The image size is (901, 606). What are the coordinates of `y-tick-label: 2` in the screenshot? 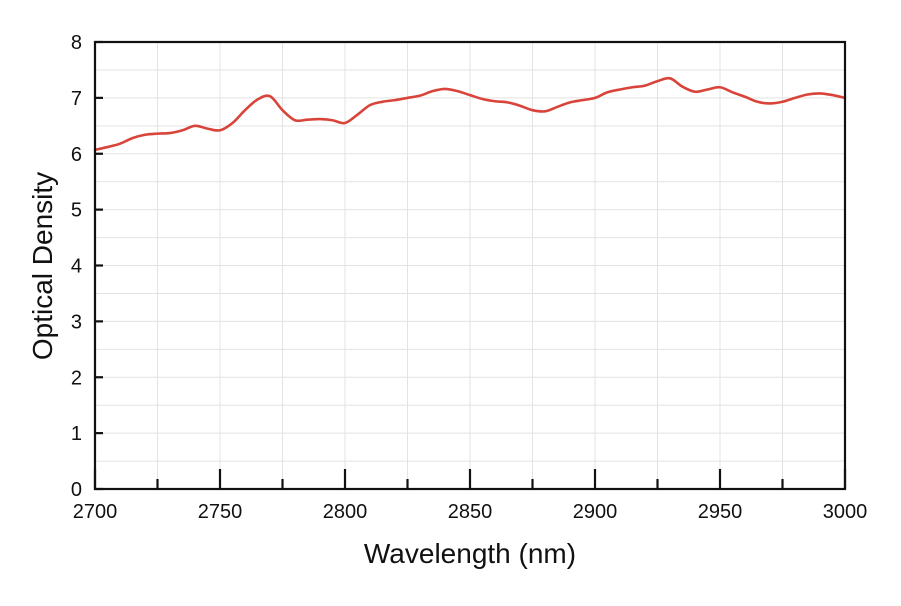 It's located at (76, 378).